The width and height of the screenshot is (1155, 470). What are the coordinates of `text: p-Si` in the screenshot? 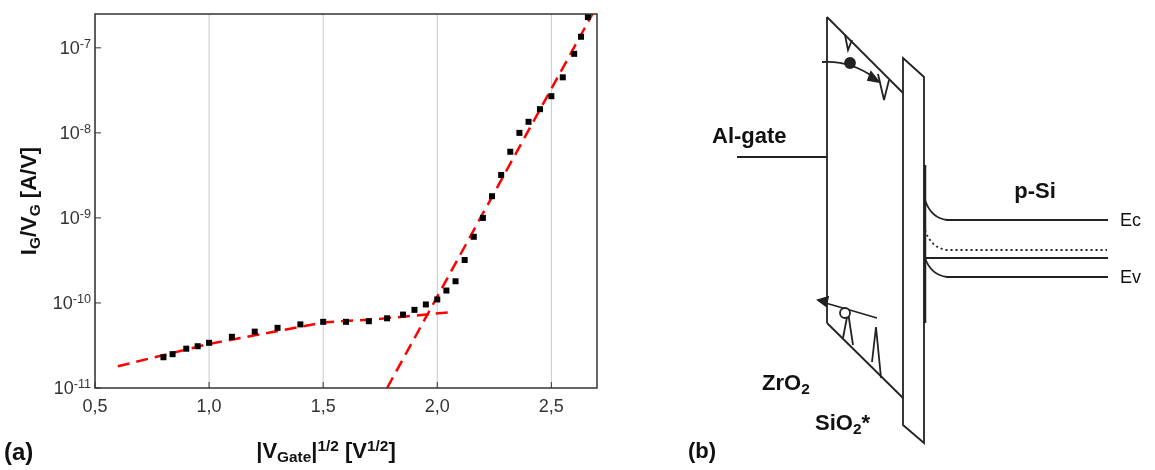 It's located at (1035, 190).